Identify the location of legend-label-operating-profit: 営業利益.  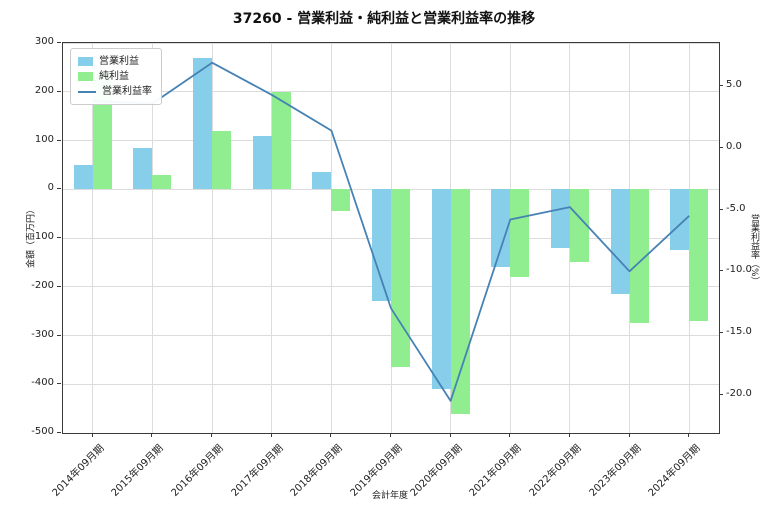
(119, 61).